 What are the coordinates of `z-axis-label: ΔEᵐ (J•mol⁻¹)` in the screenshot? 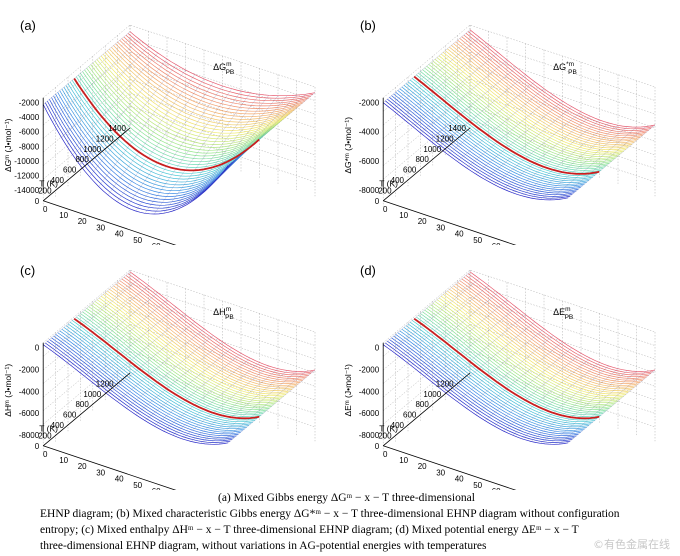 It's located at (348, 390).